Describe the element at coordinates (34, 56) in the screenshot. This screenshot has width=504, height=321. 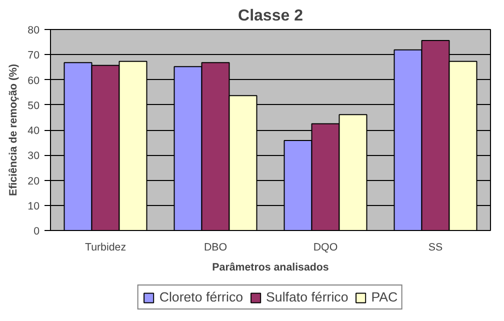
I see `y-tick-label: 70` at that location.